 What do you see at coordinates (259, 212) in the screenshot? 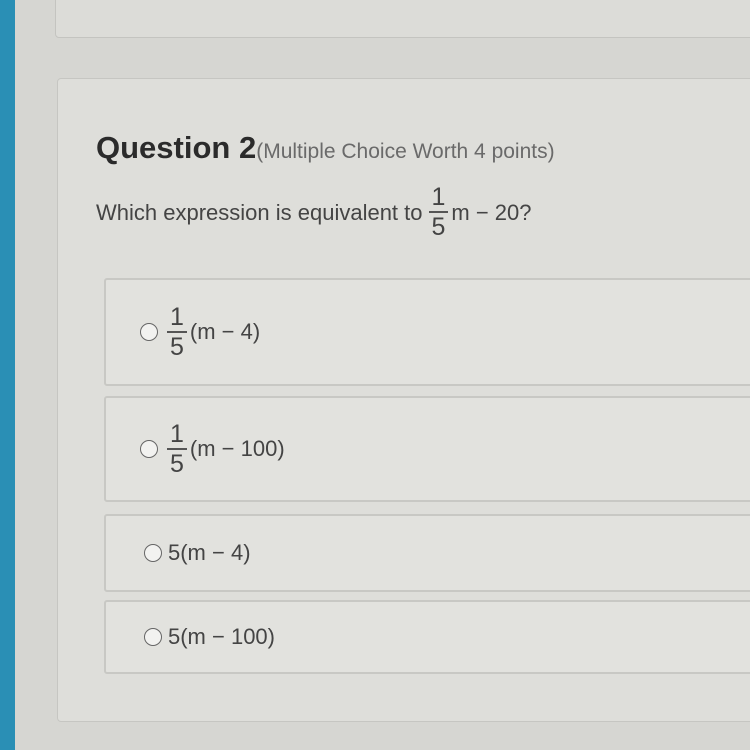
I see `prompt-text: Which expression is equivalent to` at bounding box center [259, 212].